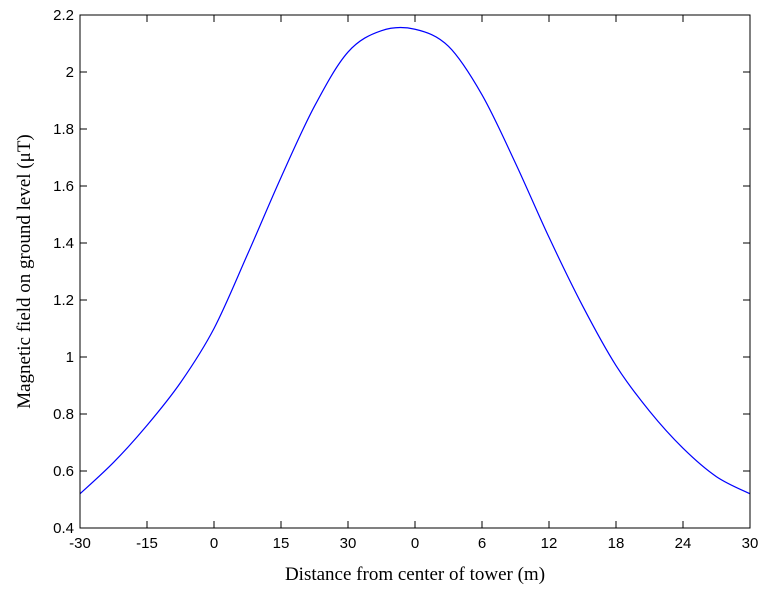 This screenshot has height=590, width=764. What do you see at coordinates (24, 271) in the screenshot?
I see `y-axis-title: Magnetic field on ground level (μT)` at bounding box center [24, 271].